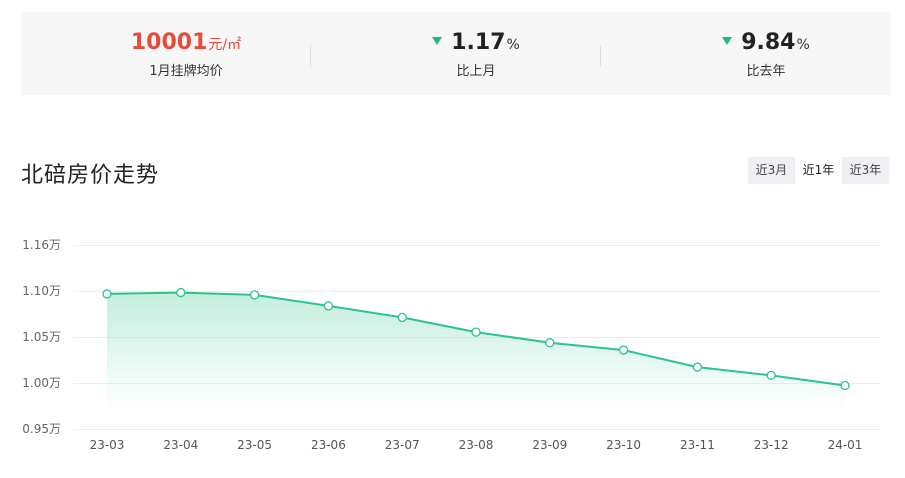 This screenshot has width=905, height=478. I want to click on section-title: 北碚房价走势, so click(90, 175).